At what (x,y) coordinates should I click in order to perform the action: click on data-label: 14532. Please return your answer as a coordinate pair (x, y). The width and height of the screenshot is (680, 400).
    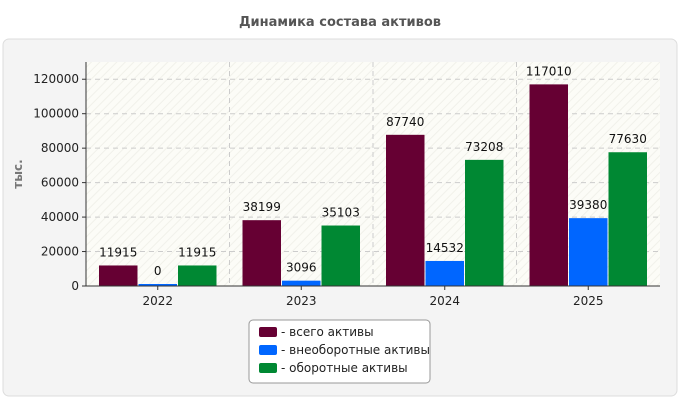
    Looking at the image, I should click on (445, 248).